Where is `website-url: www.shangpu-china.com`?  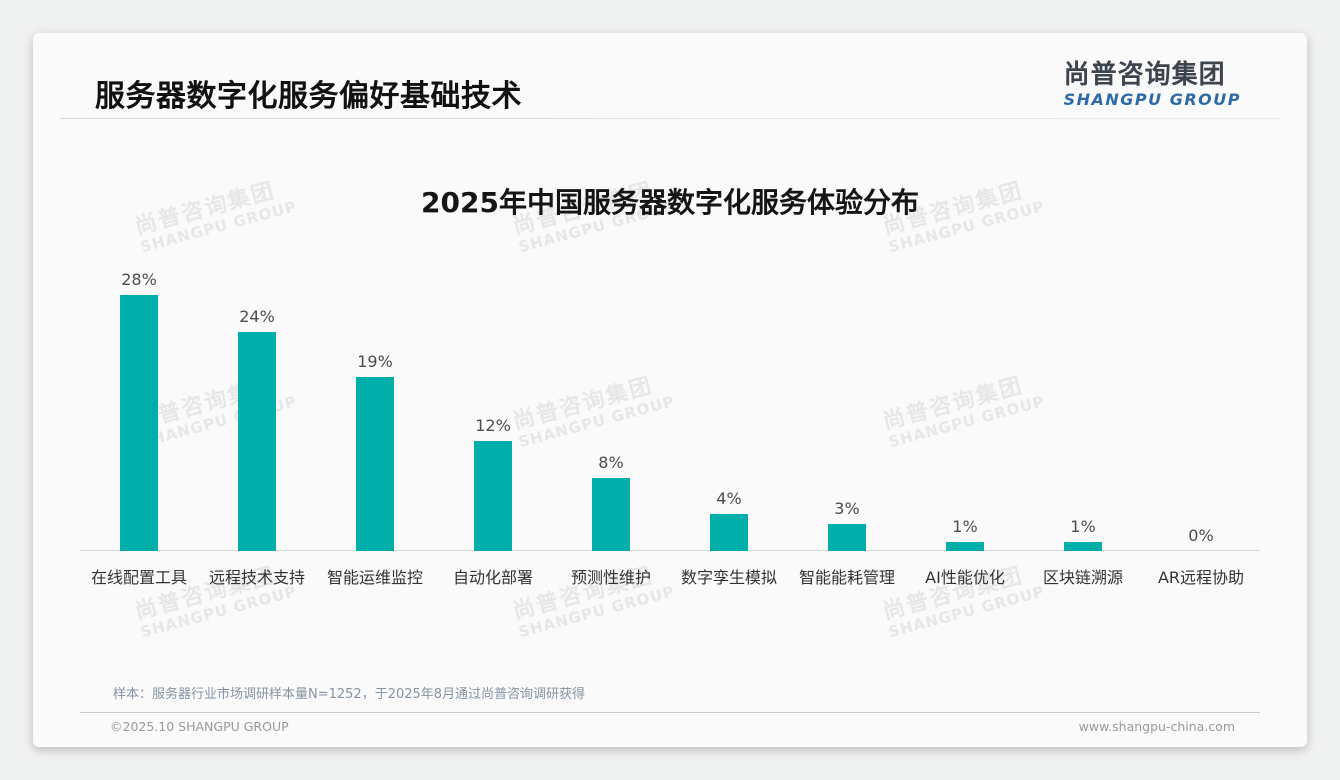 website-url: www.shangpu-china.com is located at coordinates (1156, 726).